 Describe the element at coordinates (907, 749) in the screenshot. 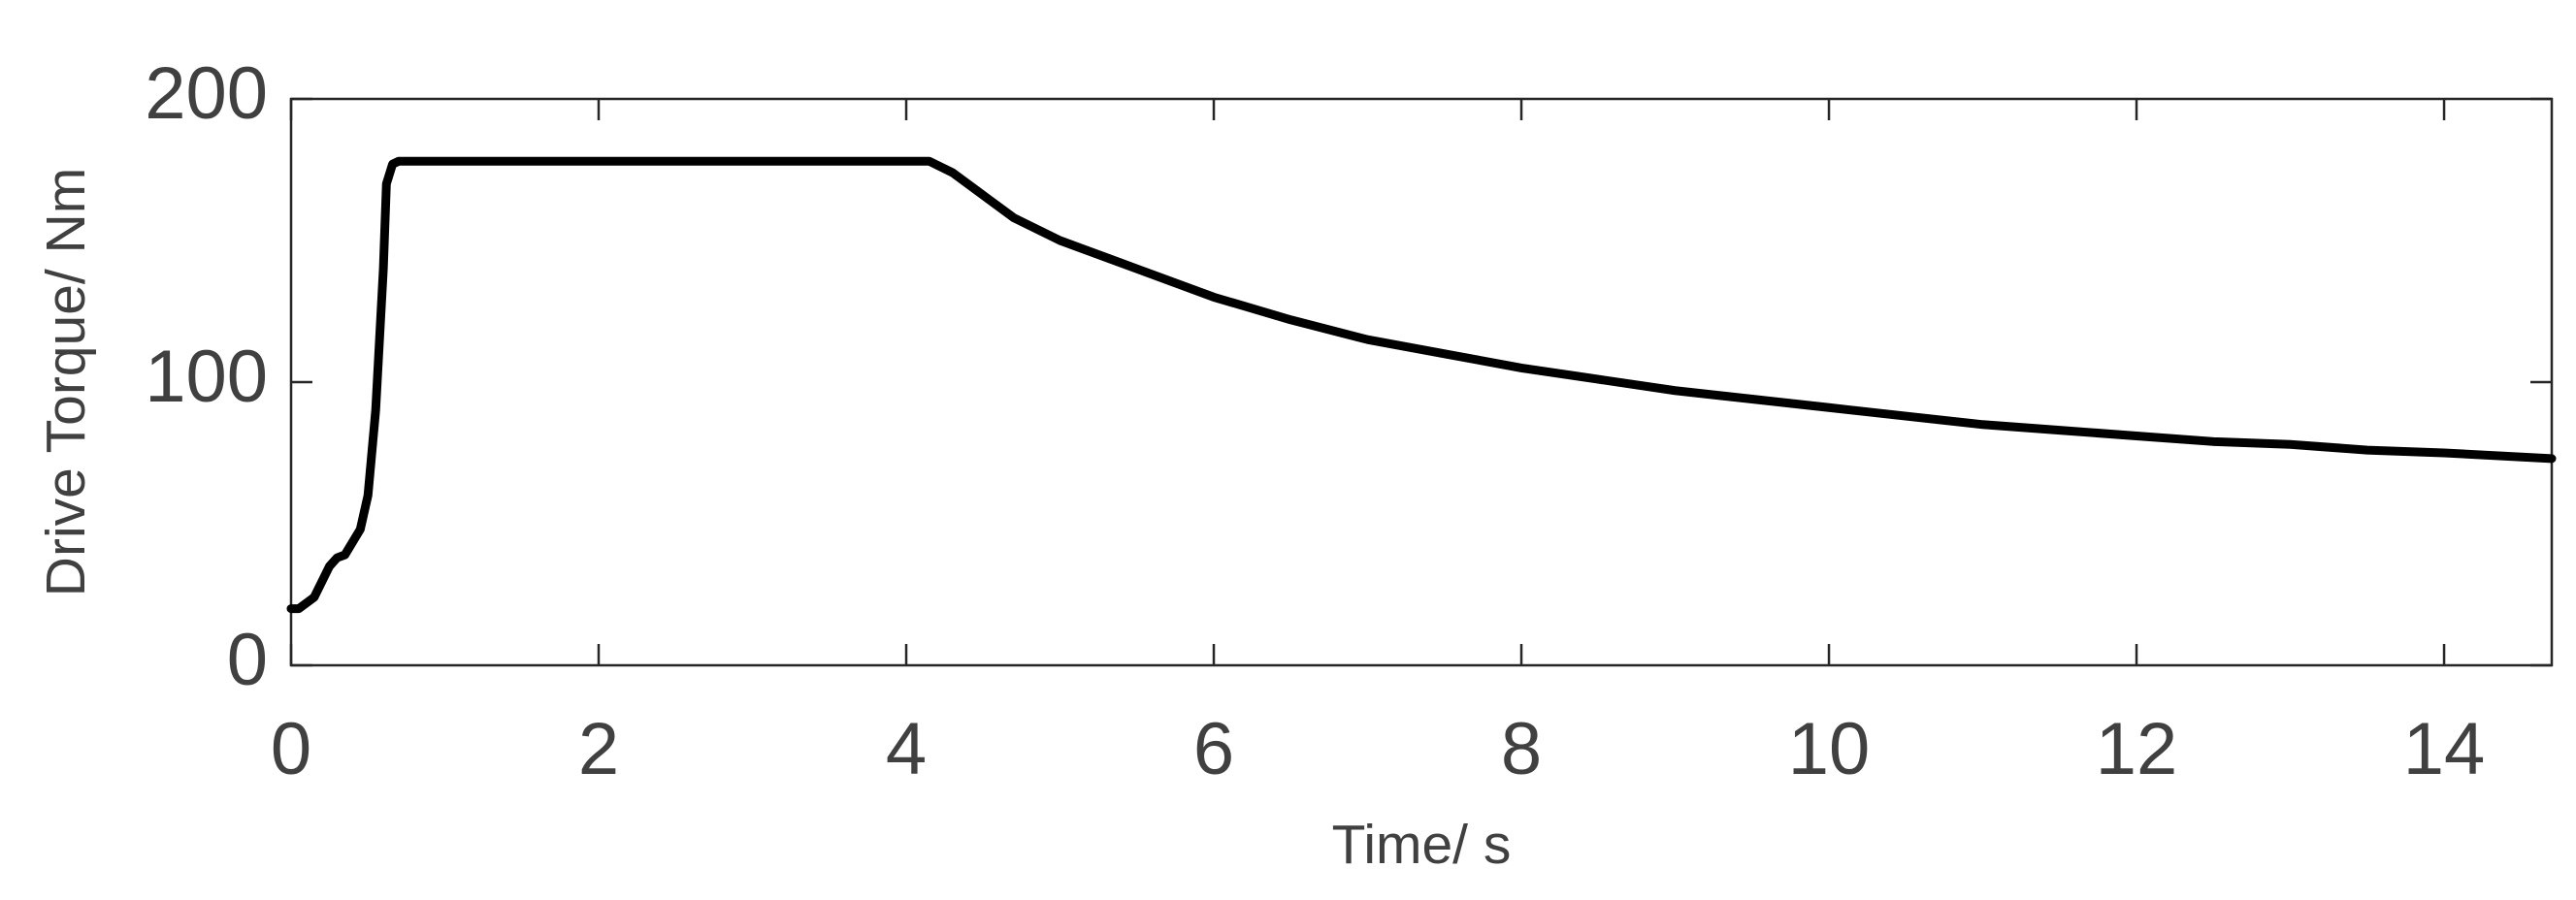

I see `x-tick-label: 4` at that location.